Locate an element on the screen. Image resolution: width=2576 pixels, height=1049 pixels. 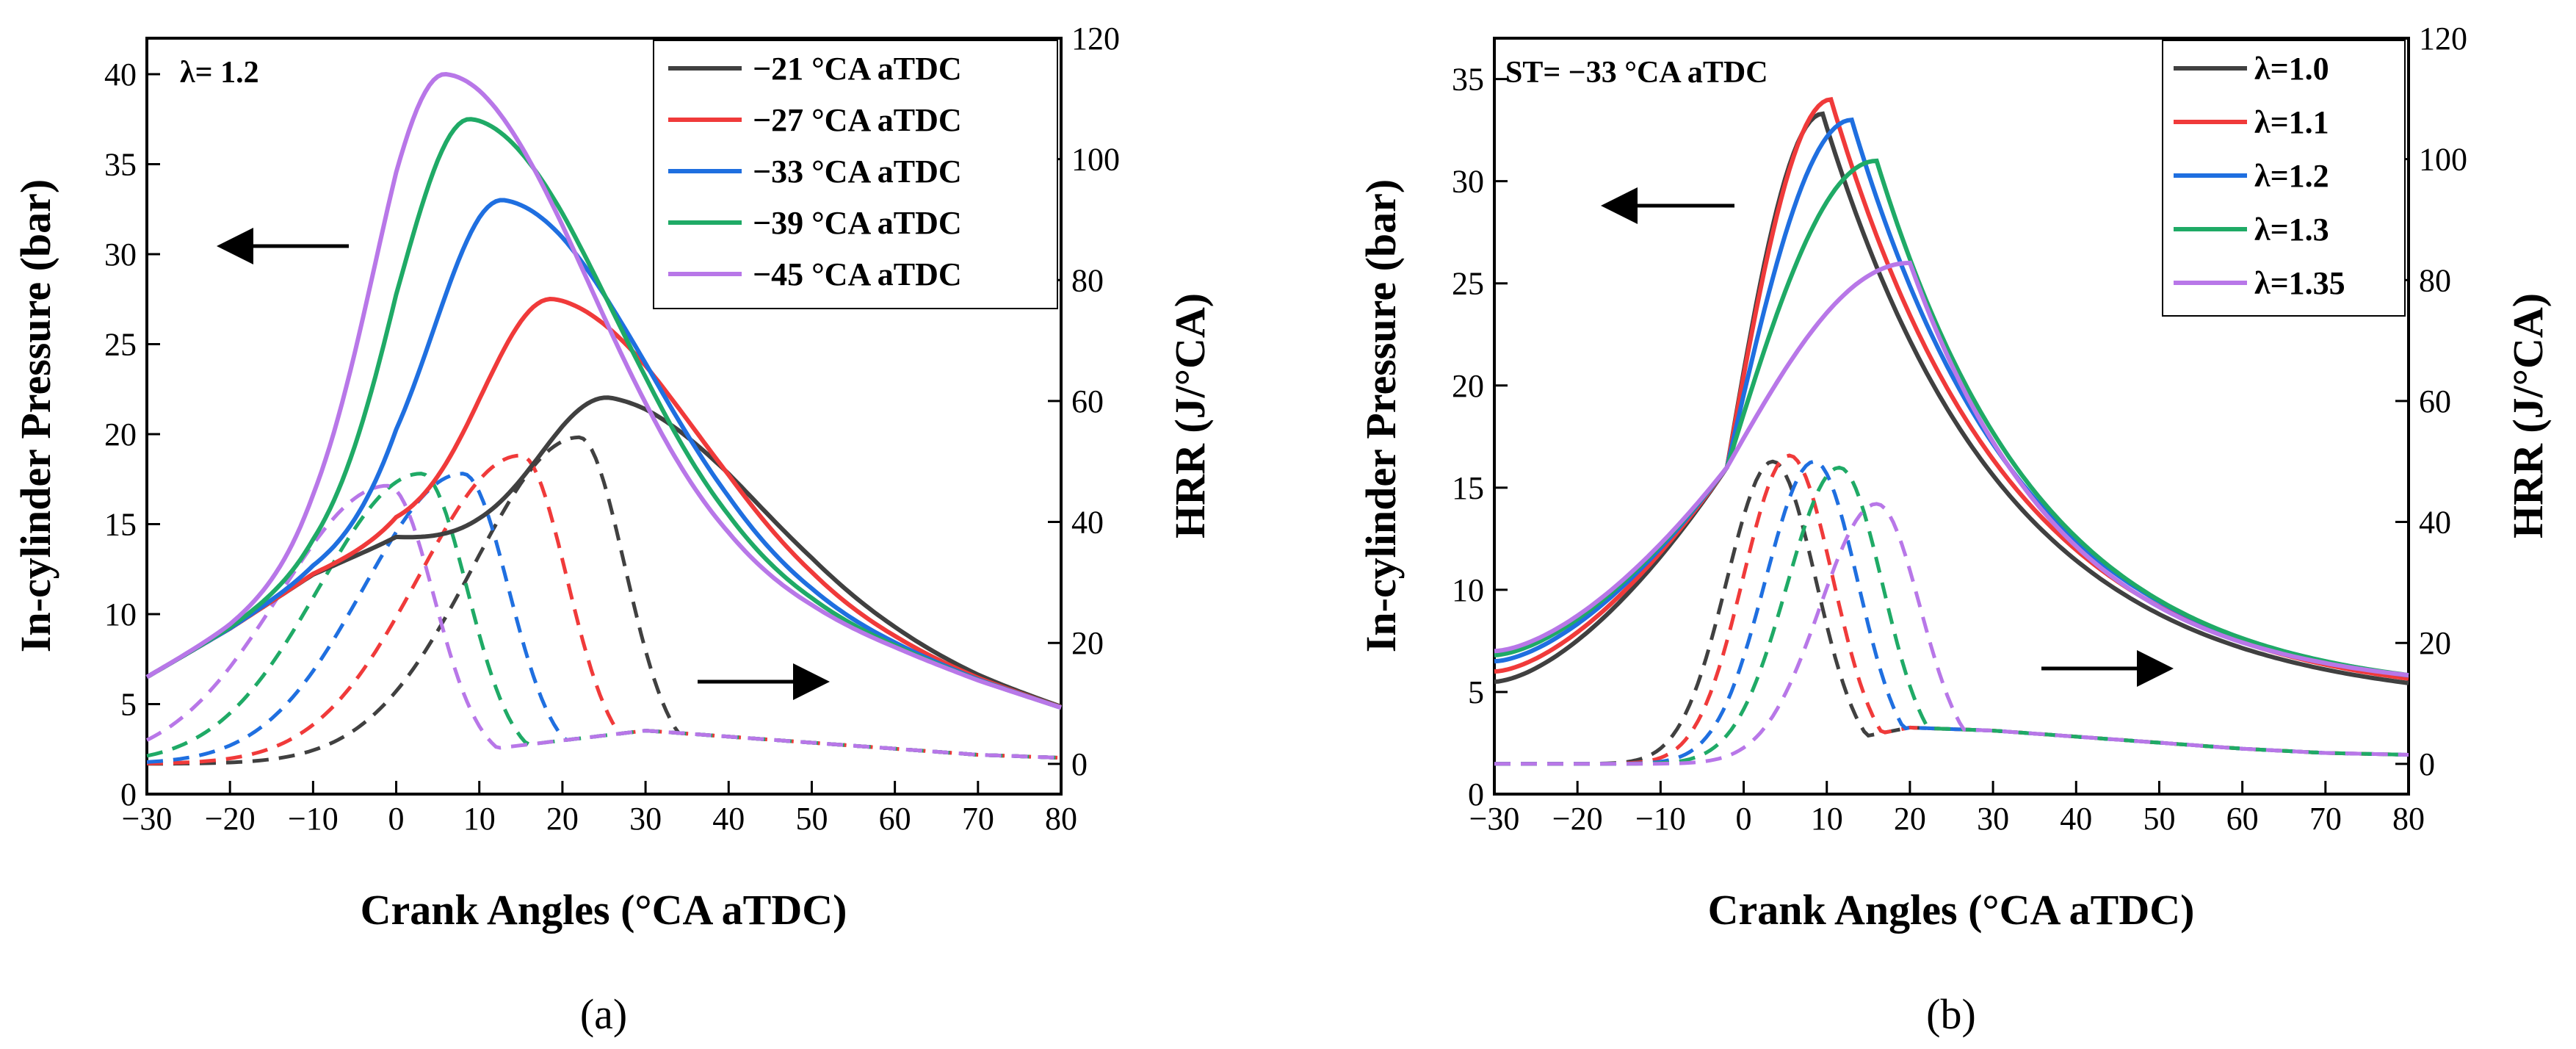
panel-b-y-left-ticks: 0 5 10 15 20 25 30 35 is located at coordinates (1480, 437).